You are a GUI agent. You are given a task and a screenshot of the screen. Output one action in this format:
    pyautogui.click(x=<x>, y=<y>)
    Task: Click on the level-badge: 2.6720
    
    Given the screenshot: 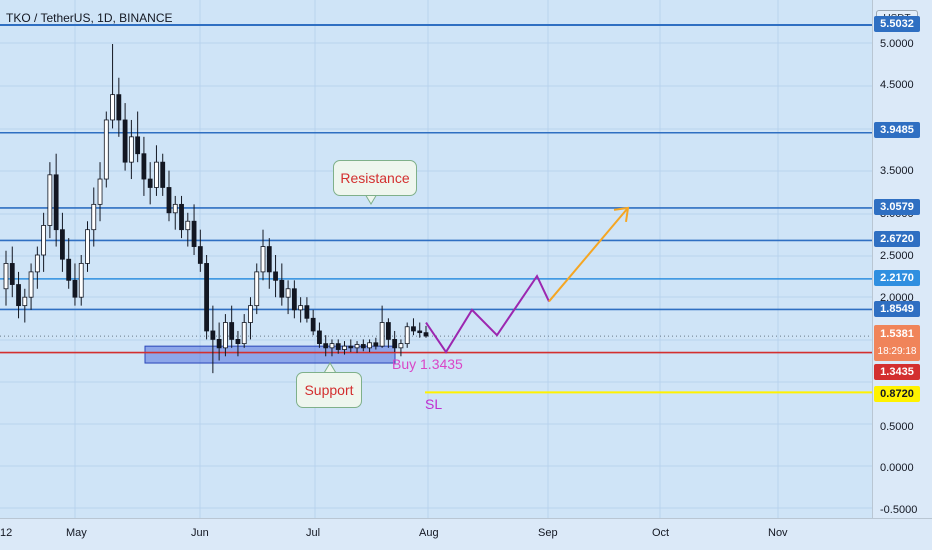 What is the action you would take?
    pyautogui.click(x=897, y=239)
    